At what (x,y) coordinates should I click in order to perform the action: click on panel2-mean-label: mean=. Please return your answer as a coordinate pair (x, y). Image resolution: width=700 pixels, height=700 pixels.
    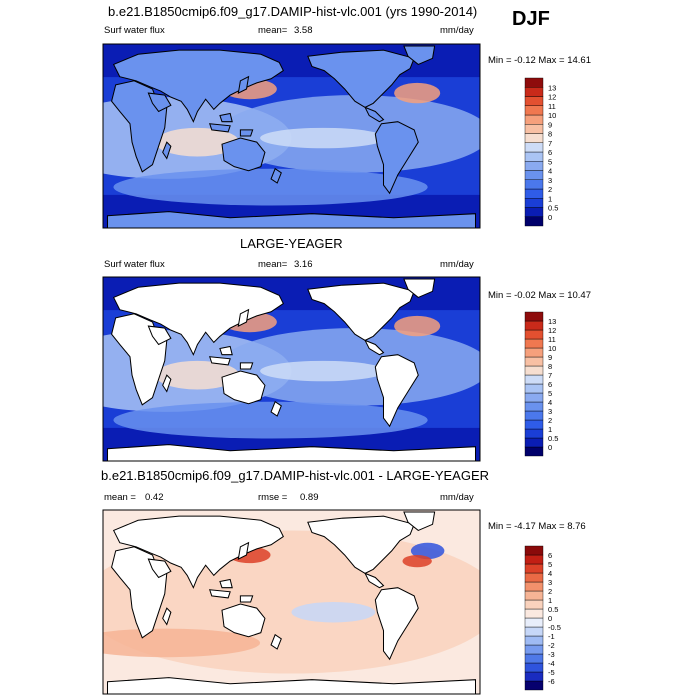
    Looking at the image, I should click on (273, 264).